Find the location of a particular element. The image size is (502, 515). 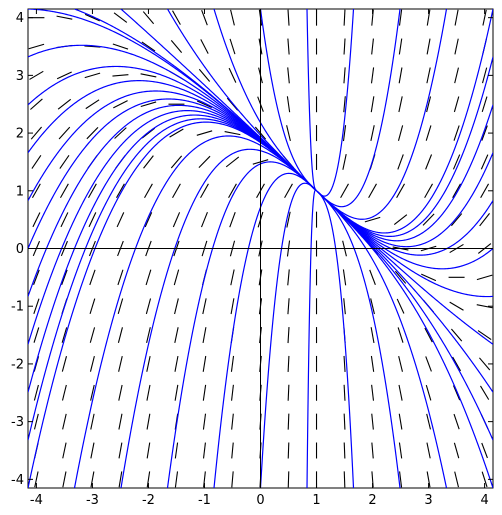

x-tick-label: -4 is located at coordinates (36, 500).